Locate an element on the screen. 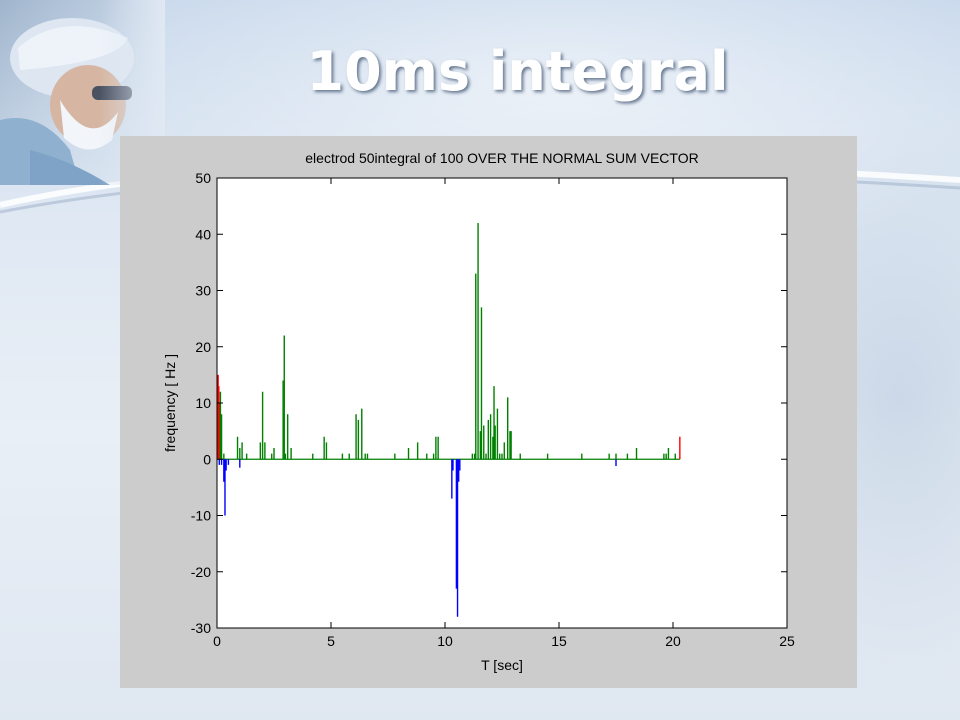 The height and width of the screenshot is (720, 960). y-tick-label: 20 is located at coordinates (203, 347).